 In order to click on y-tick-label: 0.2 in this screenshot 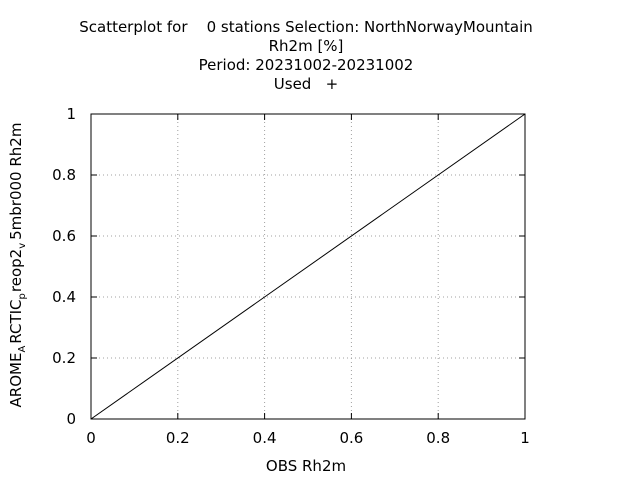, I will do `click(64, 358)`.